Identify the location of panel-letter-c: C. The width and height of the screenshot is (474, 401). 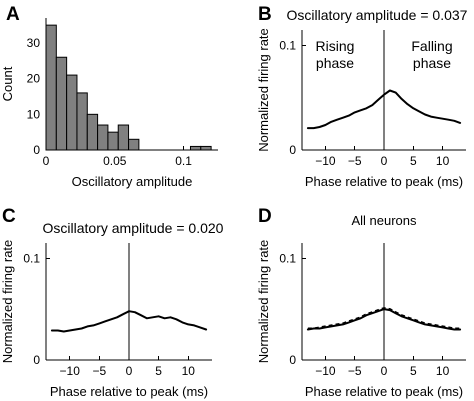
(9, 216).